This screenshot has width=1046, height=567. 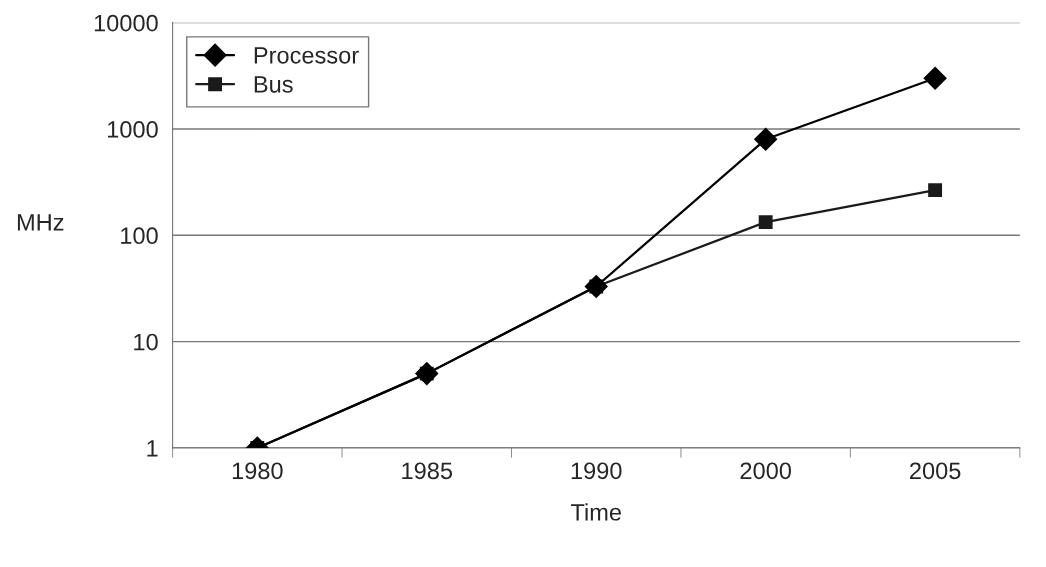 What do you see at coordinates (126, 23) in the screenshot?
I see `y-tick-label: 10000` at bounding box center [126, 23].